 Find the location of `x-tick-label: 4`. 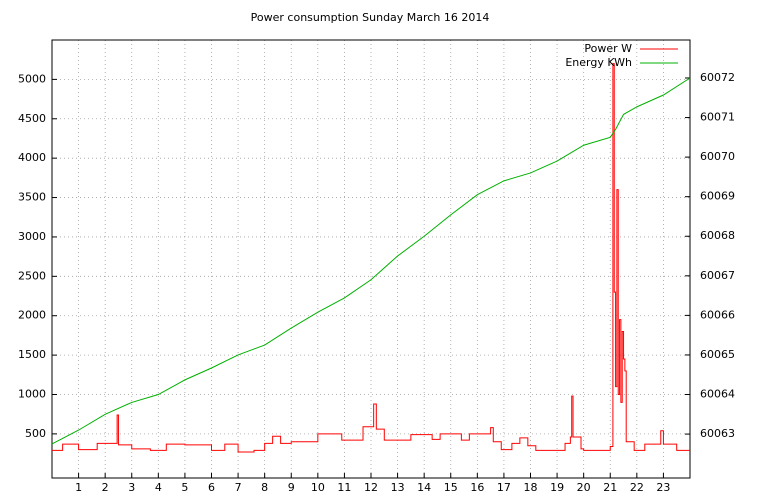

x-tick-label: 4 is located at coordinates (158, 487).